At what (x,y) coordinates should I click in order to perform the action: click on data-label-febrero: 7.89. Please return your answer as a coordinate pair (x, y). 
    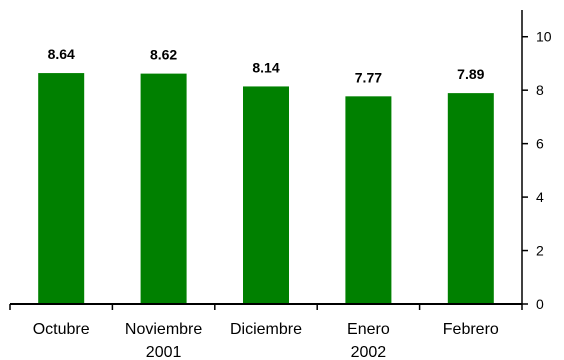
    Looking at the image, I should click on (470, 74).